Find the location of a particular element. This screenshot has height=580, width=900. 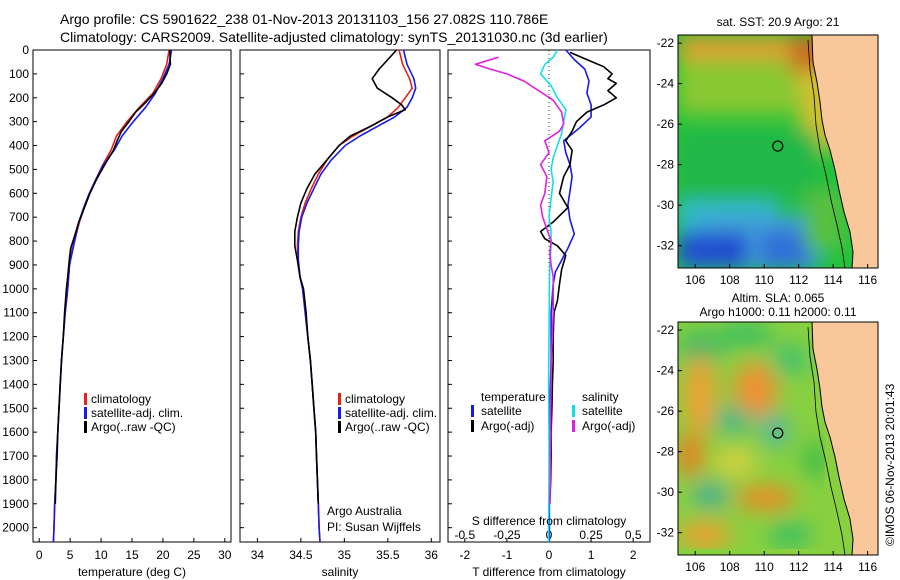

temperature-axis-label: temperature (deg C) is located at coordinates (132, 572).